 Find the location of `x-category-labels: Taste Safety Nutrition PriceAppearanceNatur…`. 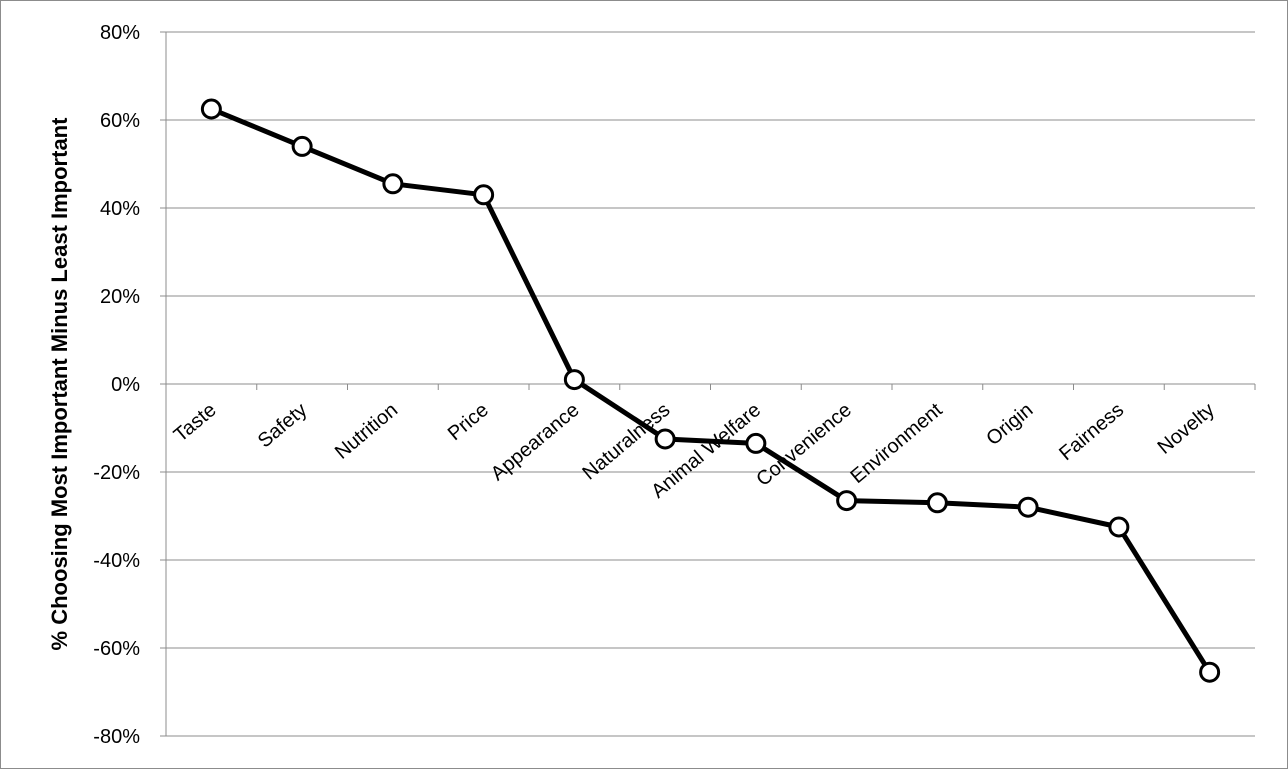

x-category-labels: Taste Safety Nutrition PriceAppearanceNatur… is located at coordinates (694, 451).